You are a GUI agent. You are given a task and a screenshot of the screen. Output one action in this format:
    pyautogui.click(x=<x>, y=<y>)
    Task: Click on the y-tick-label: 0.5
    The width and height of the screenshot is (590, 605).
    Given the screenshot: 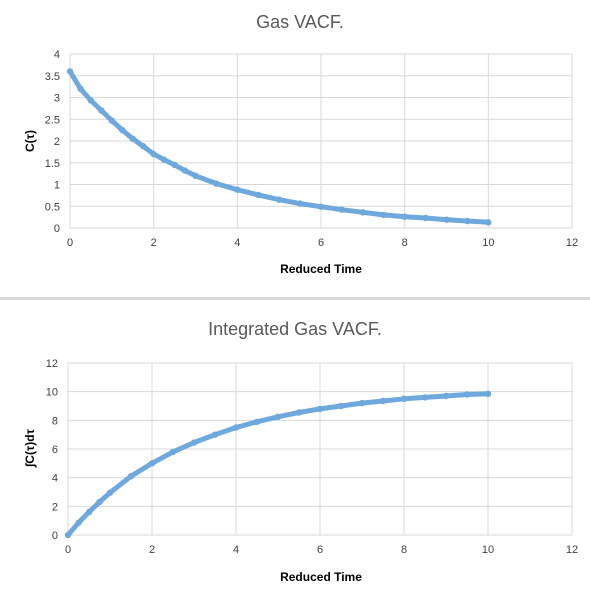 What is the action you would take?
    pyautogui.click(x=52, y=207)
    